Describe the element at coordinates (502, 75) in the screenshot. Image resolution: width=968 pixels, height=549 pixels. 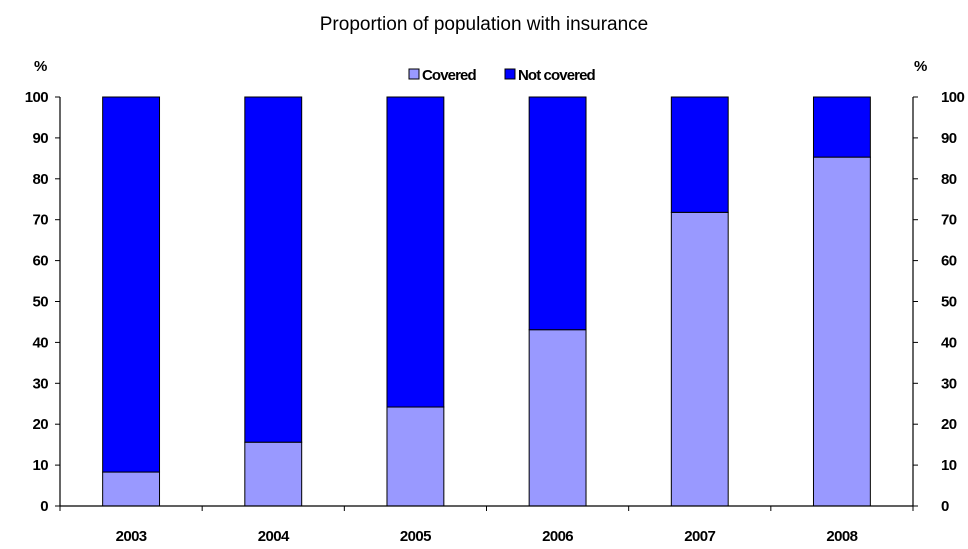
I see `legend: Covered Not covered` at that location.